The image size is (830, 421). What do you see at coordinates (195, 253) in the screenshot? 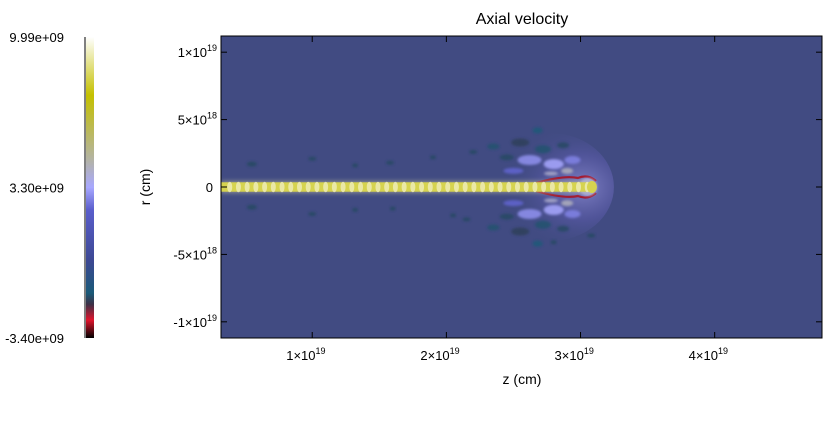
I see `y-tick-label: -5×10¹⁸` at bounding box center [195, 253].